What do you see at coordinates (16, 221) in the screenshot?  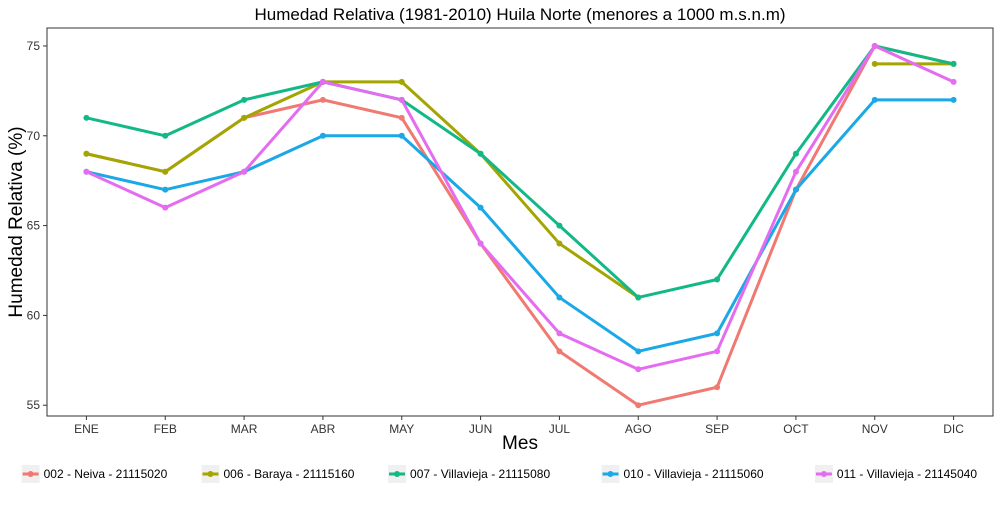 I see `y-axis-label: Humedad Relativa (%)` at bounding box center [16, 221].